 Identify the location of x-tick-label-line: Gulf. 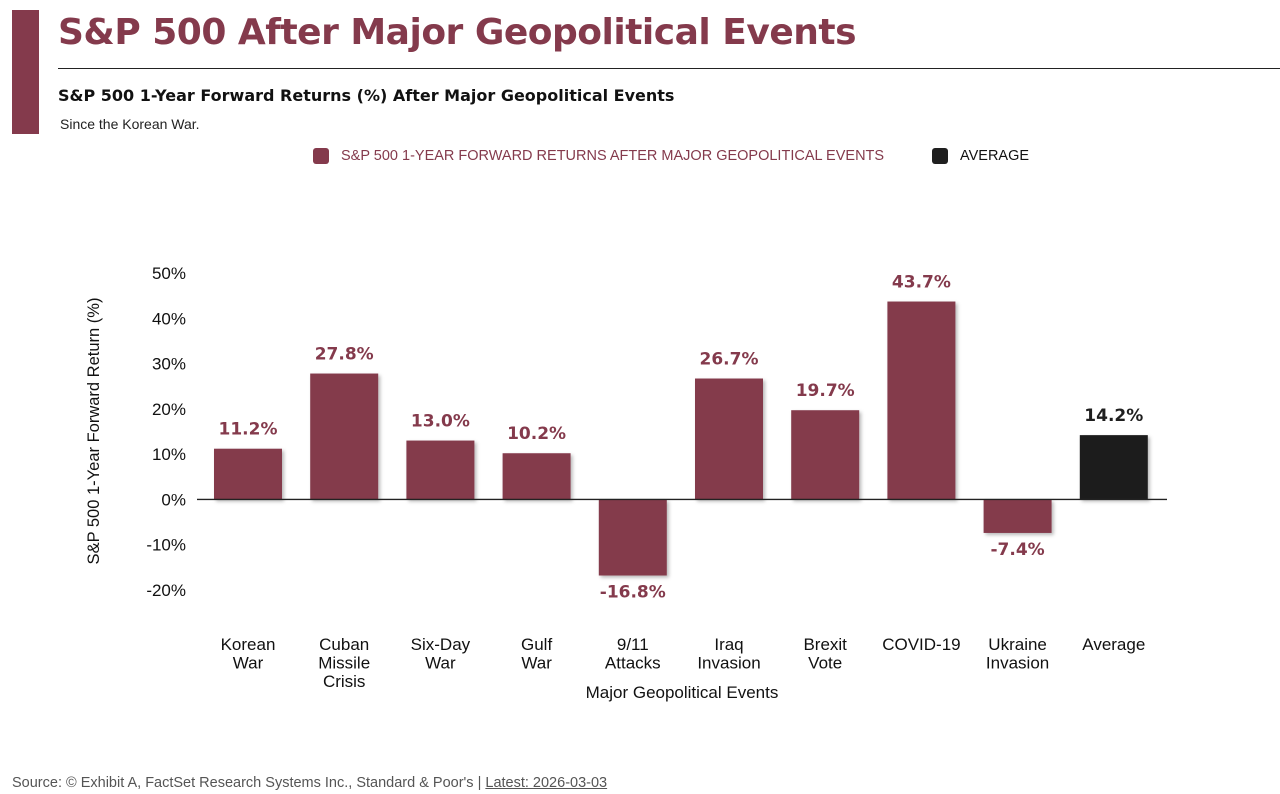
(536, 644).